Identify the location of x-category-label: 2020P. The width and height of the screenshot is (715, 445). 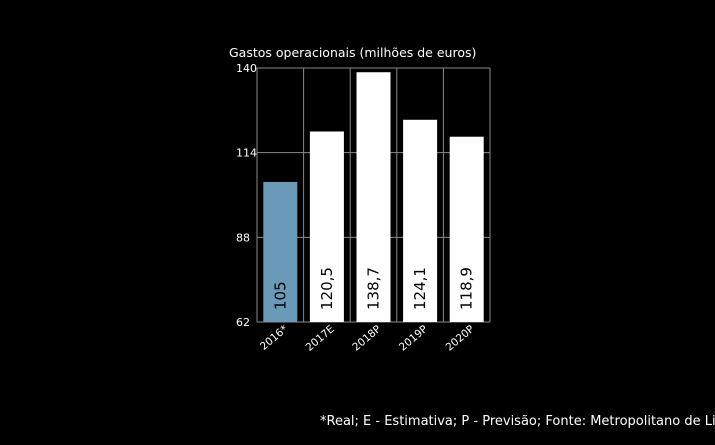
(460, 338).